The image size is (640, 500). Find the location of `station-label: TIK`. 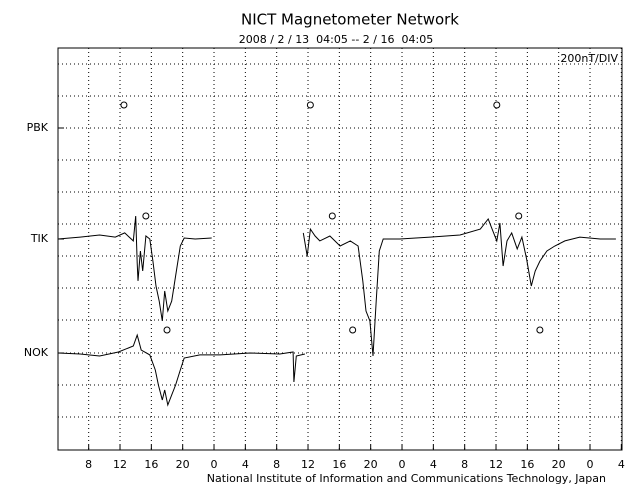

station-label: TIK is located at coordinates (39, 238).